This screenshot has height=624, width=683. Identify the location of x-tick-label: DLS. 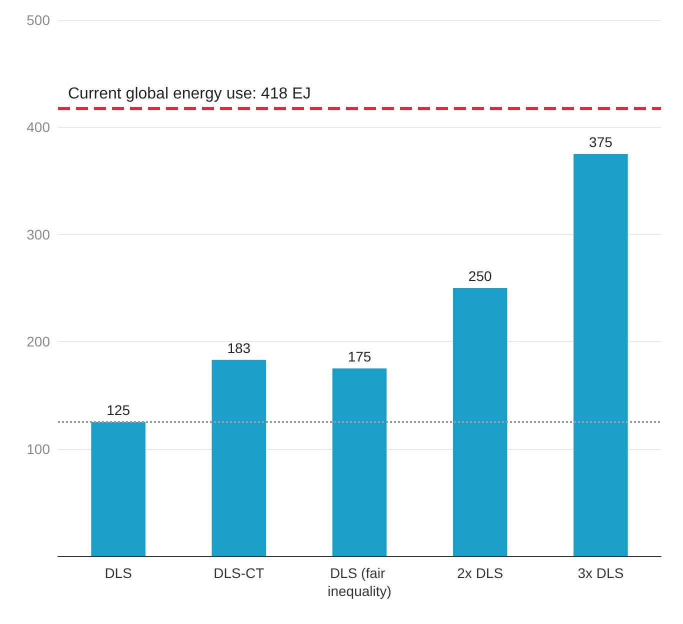
(118, 573).